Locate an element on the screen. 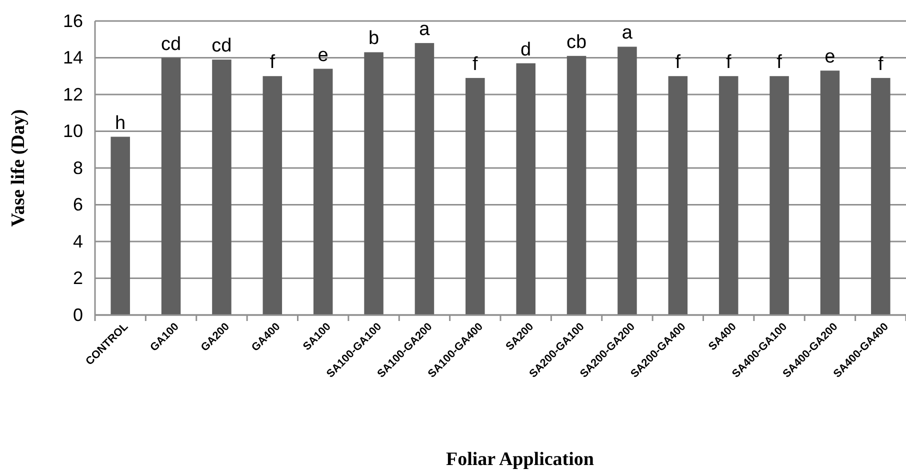  y-tick-label: 12 is located at coordinates (72, 94).